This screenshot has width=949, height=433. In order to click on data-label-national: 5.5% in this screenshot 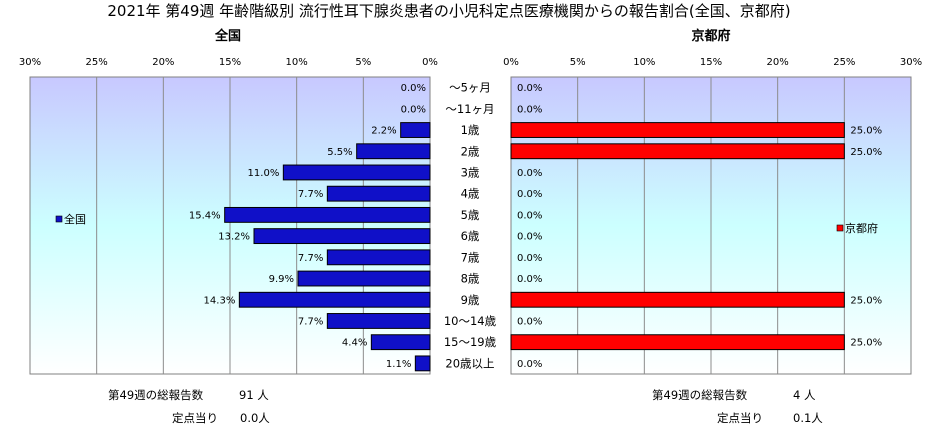, I will do `click(339, 152)`.